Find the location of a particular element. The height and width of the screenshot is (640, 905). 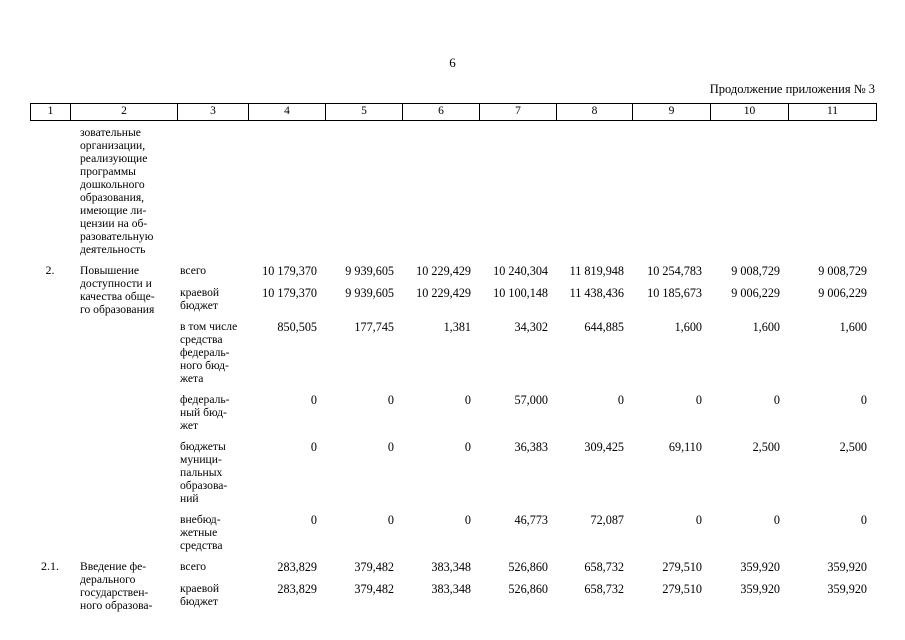

budget-line: федераль- ный бюд- жет 0 0 0 57,000 0 0 0 0 is located at coordinates (526, 412).